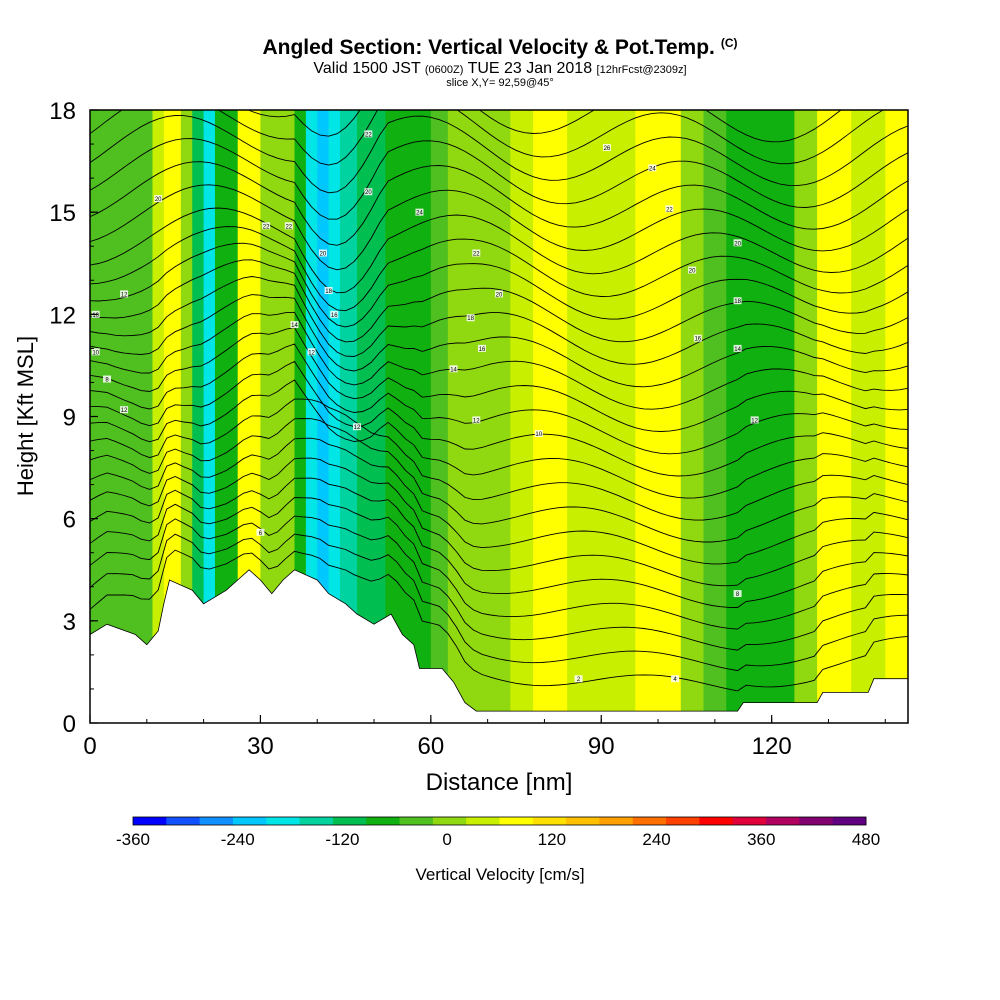 This screenshot has height=1000, width=1000. Describe the element at coordinates (499, 782) in the screenshot. I see `x-axis-label: Distance [nm]` at that location.